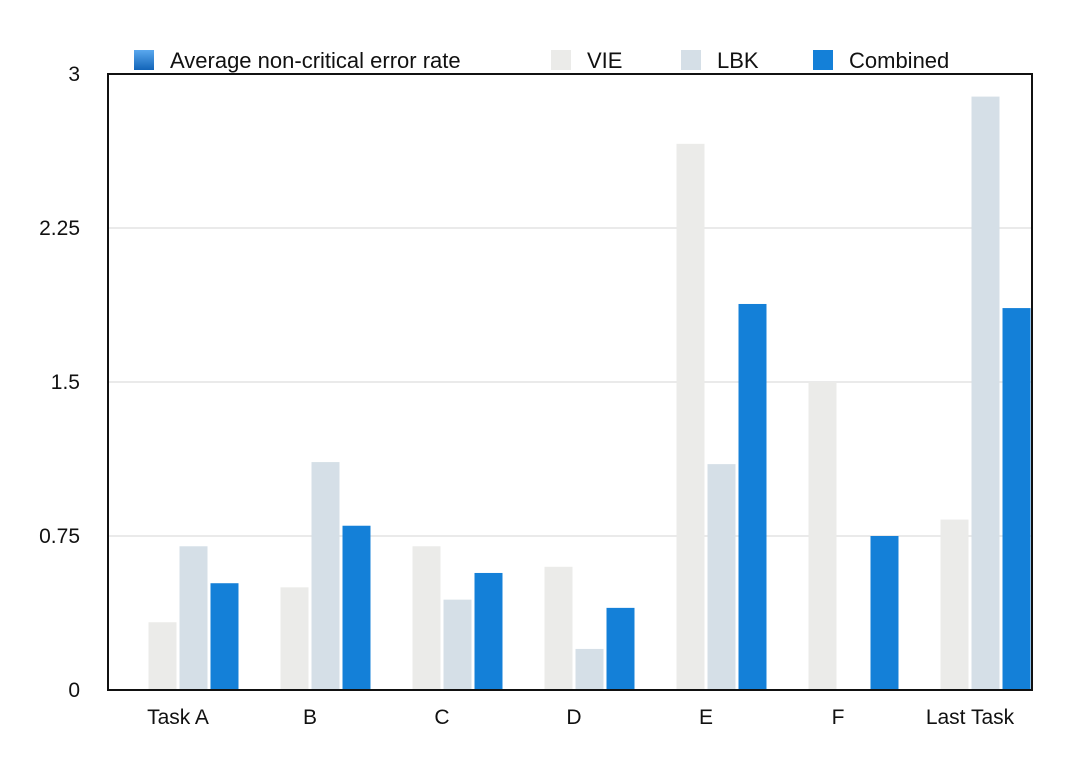 This screenshot has height=758, width=1074. I want to click on bar-vie-task-a, so click(162, 656).